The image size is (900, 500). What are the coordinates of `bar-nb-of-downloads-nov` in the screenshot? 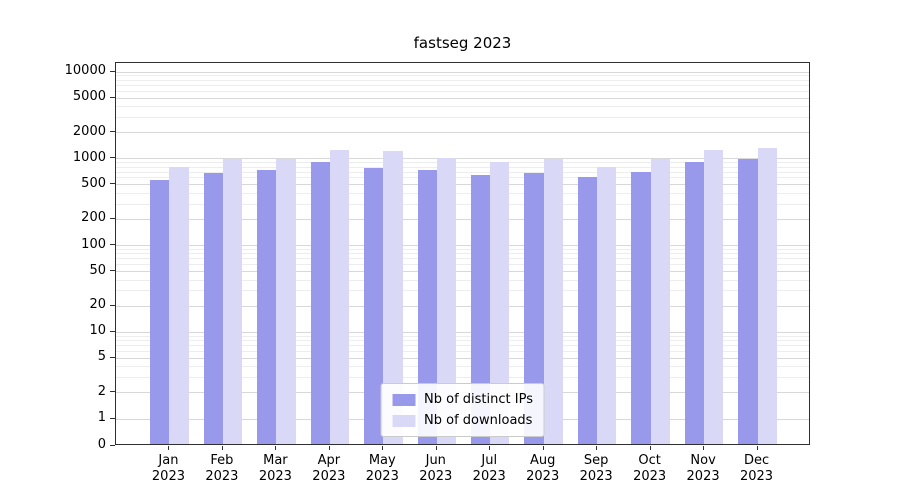 It's located at (714, 296).